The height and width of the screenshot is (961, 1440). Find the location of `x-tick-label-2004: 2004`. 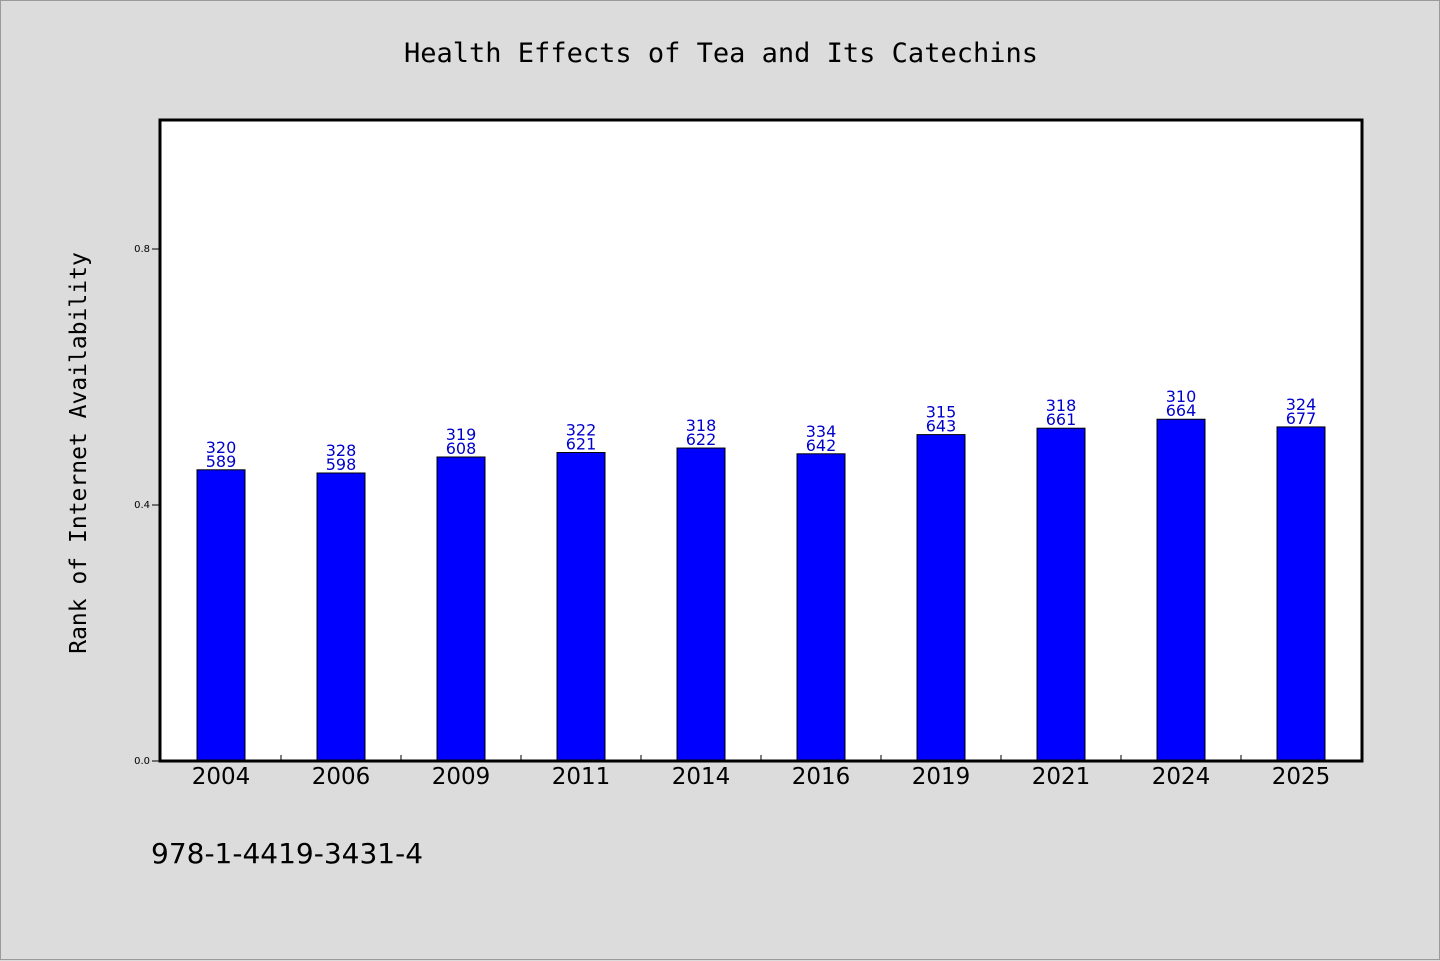

x-tick-label-2004: 2004 is located at coordinates (221, 777).